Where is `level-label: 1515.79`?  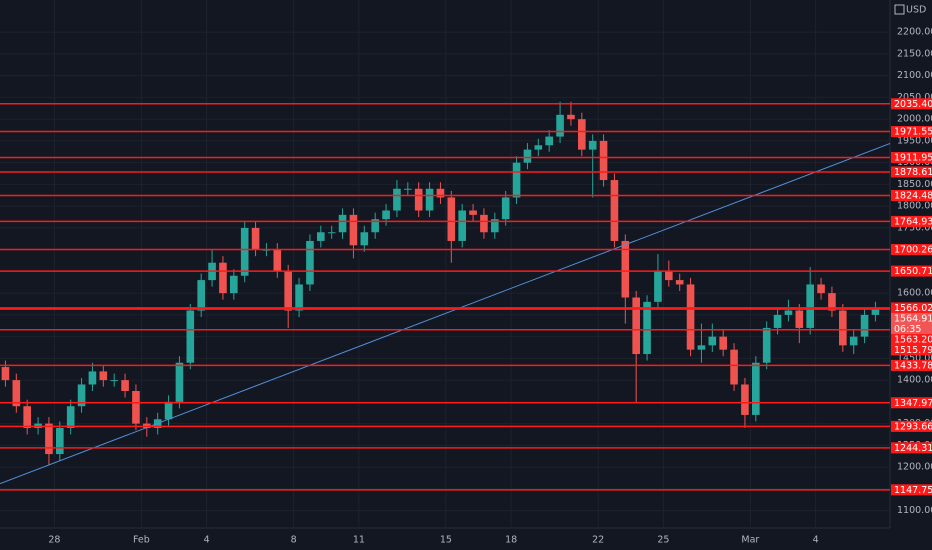 level-label: 1515.79 is located at coordinates (913, 350).